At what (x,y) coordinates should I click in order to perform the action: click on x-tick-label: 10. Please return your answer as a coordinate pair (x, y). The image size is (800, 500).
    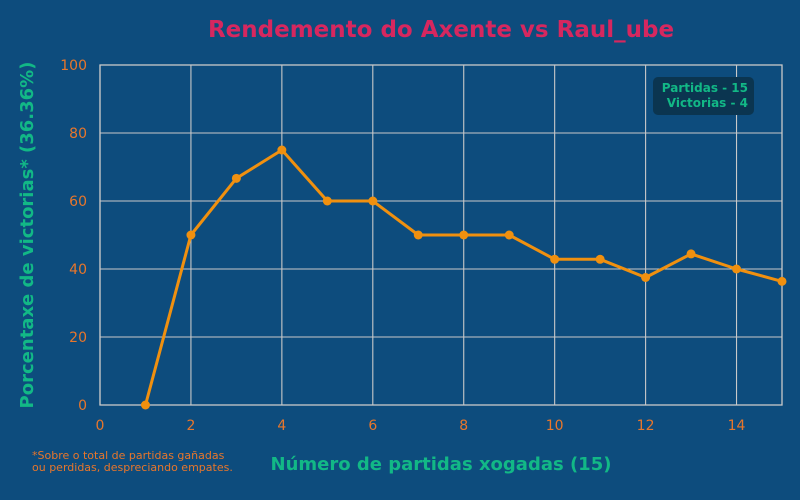
    Looking at the image, I should click on (555, 426).